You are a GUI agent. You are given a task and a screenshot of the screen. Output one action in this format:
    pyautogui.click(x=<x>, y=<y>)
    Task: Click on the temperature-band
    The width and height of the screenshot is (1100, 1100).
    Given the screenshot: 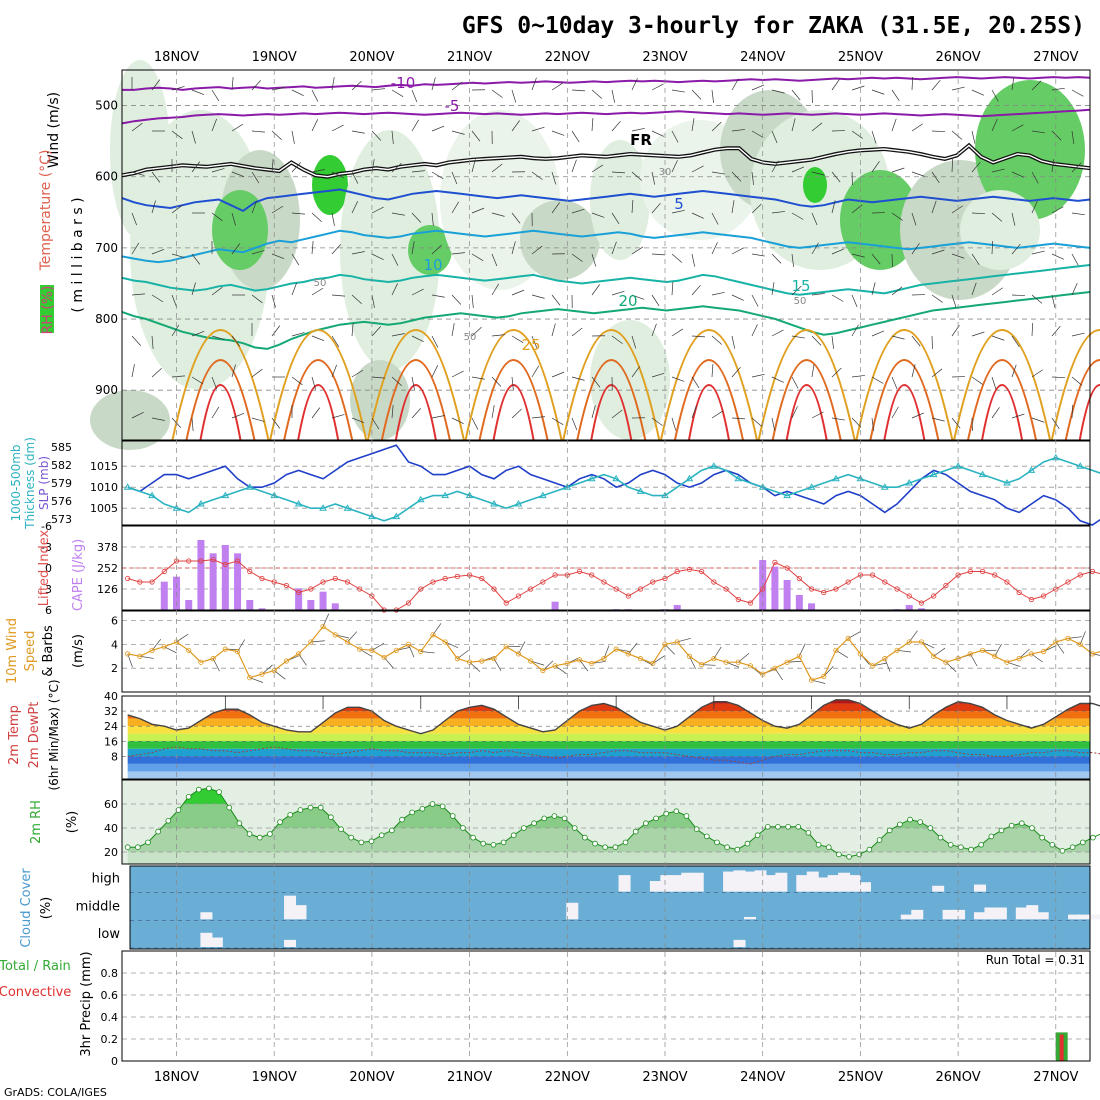 What is the action you would take?
    pyautogui.click(x=608, y=767)
    